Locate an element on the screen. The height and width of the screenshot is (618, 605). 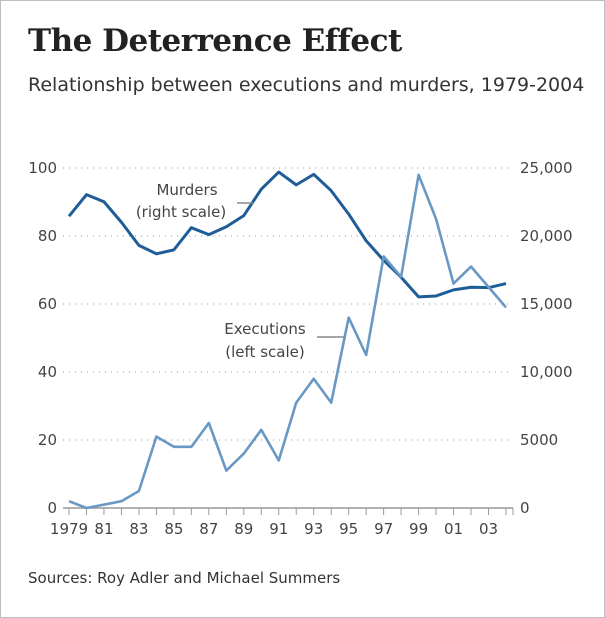
left-tick-label: 100 is located at coordinates (42, 168).